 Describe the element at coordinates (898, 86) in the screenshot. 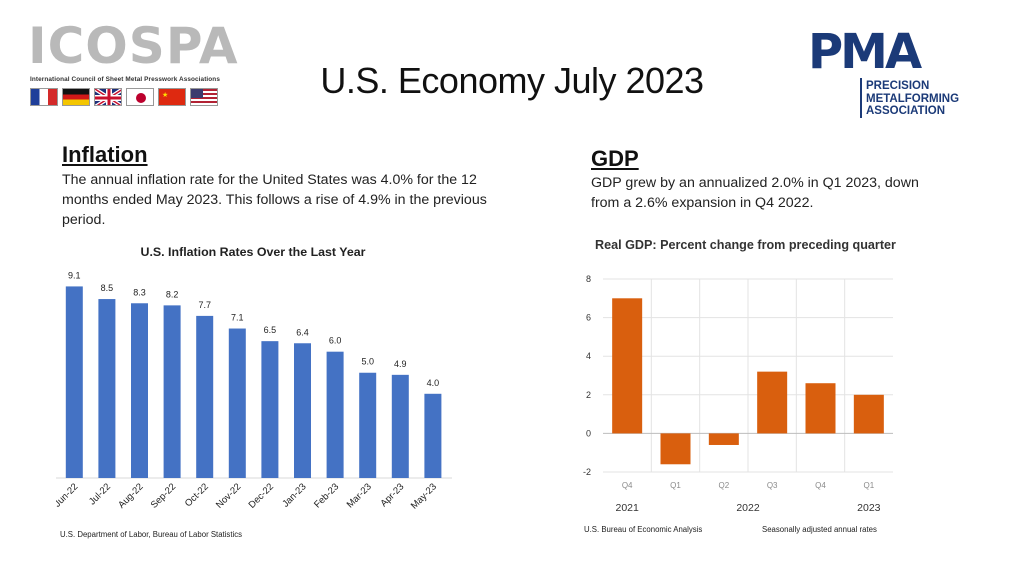

I see `pma-subtitle-line: PRECISION` at that location.